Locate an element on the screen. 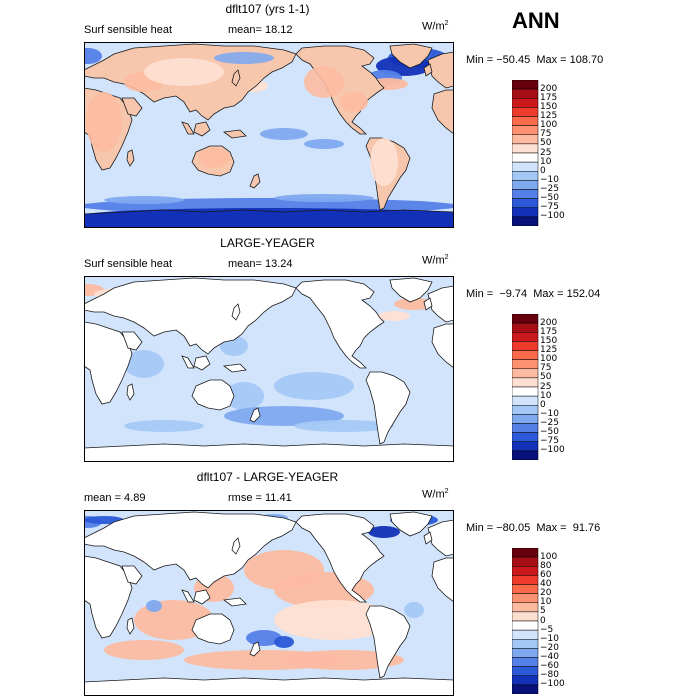 The width and height of the screenshot is (700, 700). colorbar-tick-label: 80 is located at coordinates (546, 565).